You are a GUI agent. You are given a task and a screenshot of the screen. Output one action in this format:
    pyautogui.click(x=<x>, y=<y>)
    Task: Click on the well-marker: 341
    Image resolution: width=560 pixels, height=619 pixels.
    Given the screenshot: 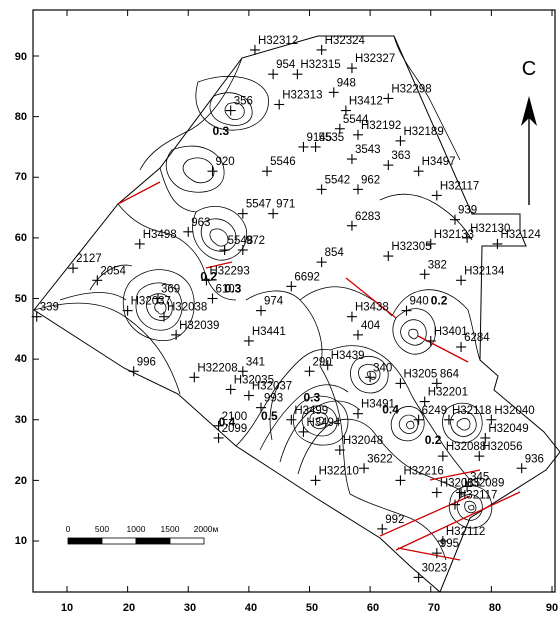 What is the action you would take?
    pyautogui.click(x=251, y=366)
    